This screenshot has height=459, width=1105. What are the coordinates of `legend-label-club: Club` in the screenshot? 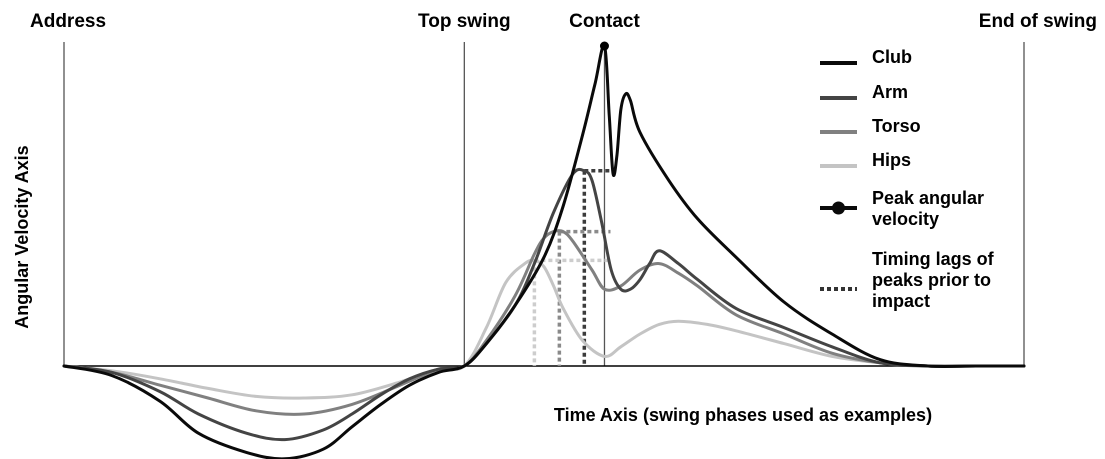 It's located at (892, 57).